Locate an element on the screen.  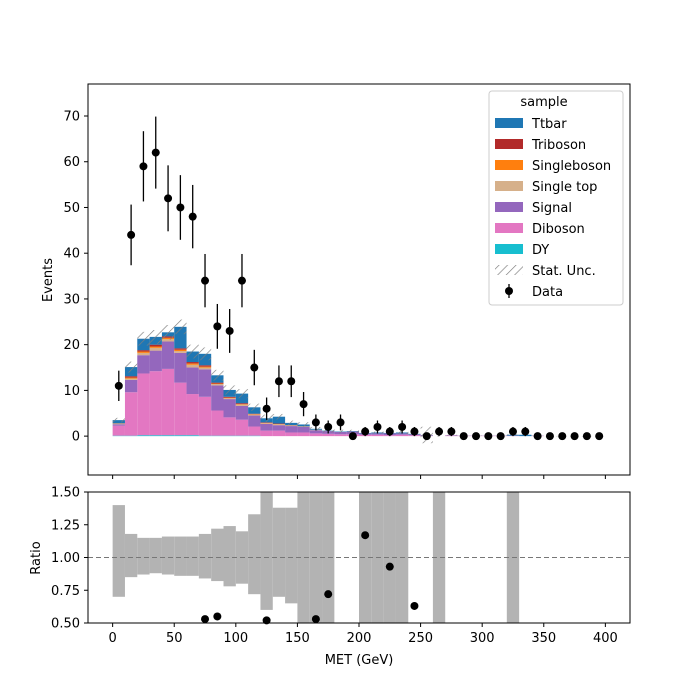
upper-y-tick-label: 70 is located at coordinates (71, 117).